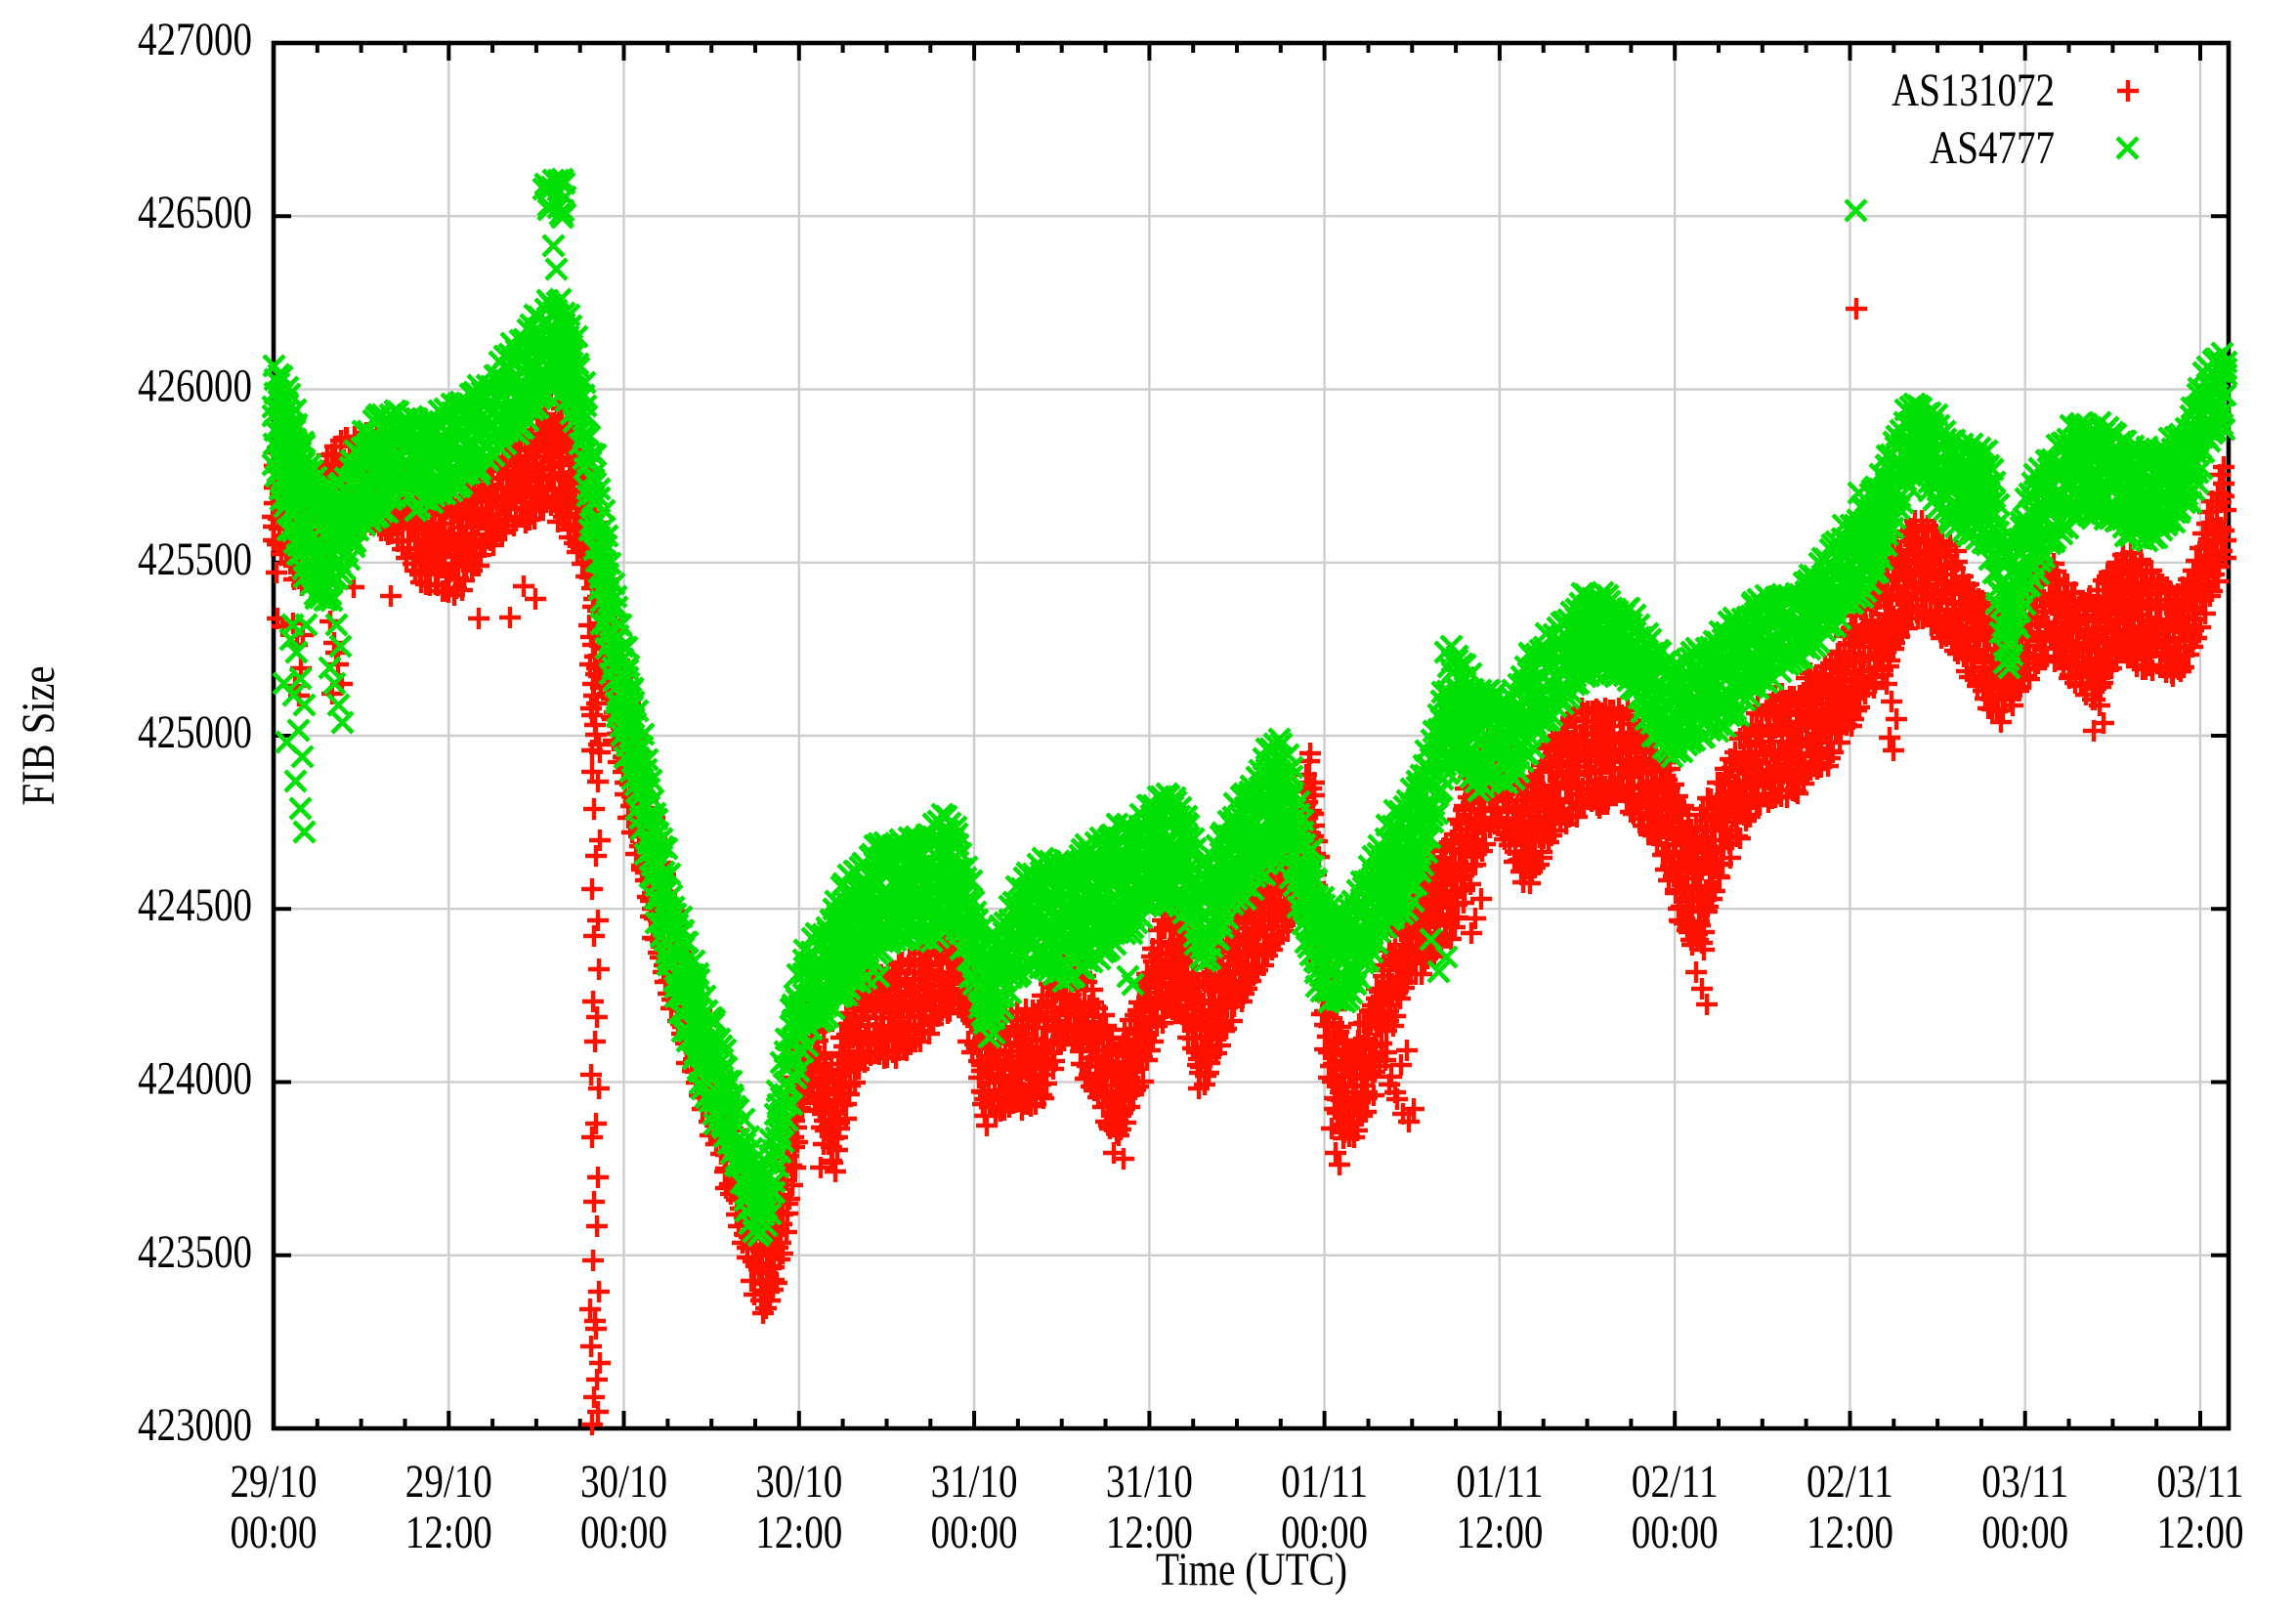 The image size is (2296, 1617). What do you see at coordinates (195, 1079) in the screenshot?
I see `svg-text: 424000` at bounding box center [195, 1079].